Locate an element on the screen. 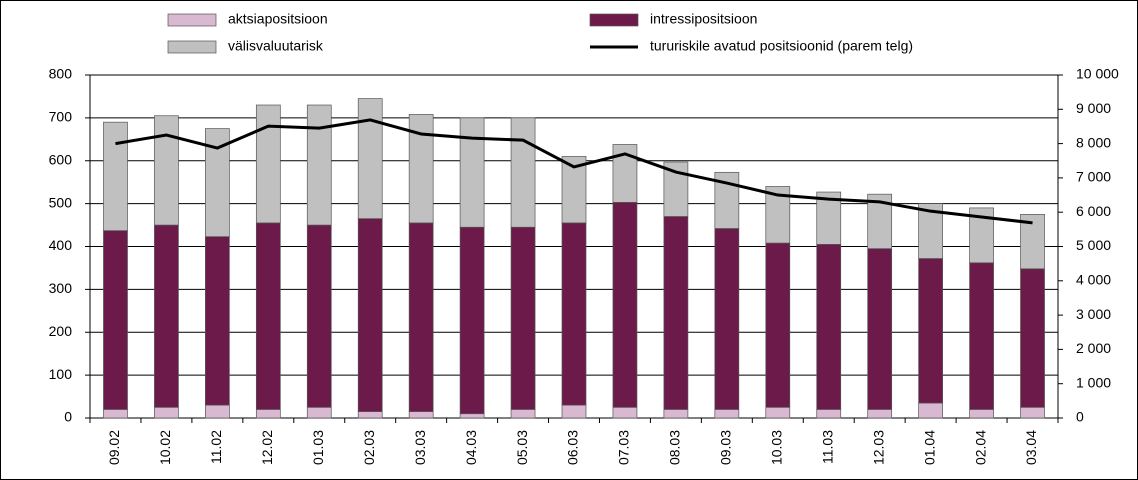 Image resolution: width=1138 pixels, height=480 pixels. legend-label: välisvaluutarisk is located at coordinates (276, 46).